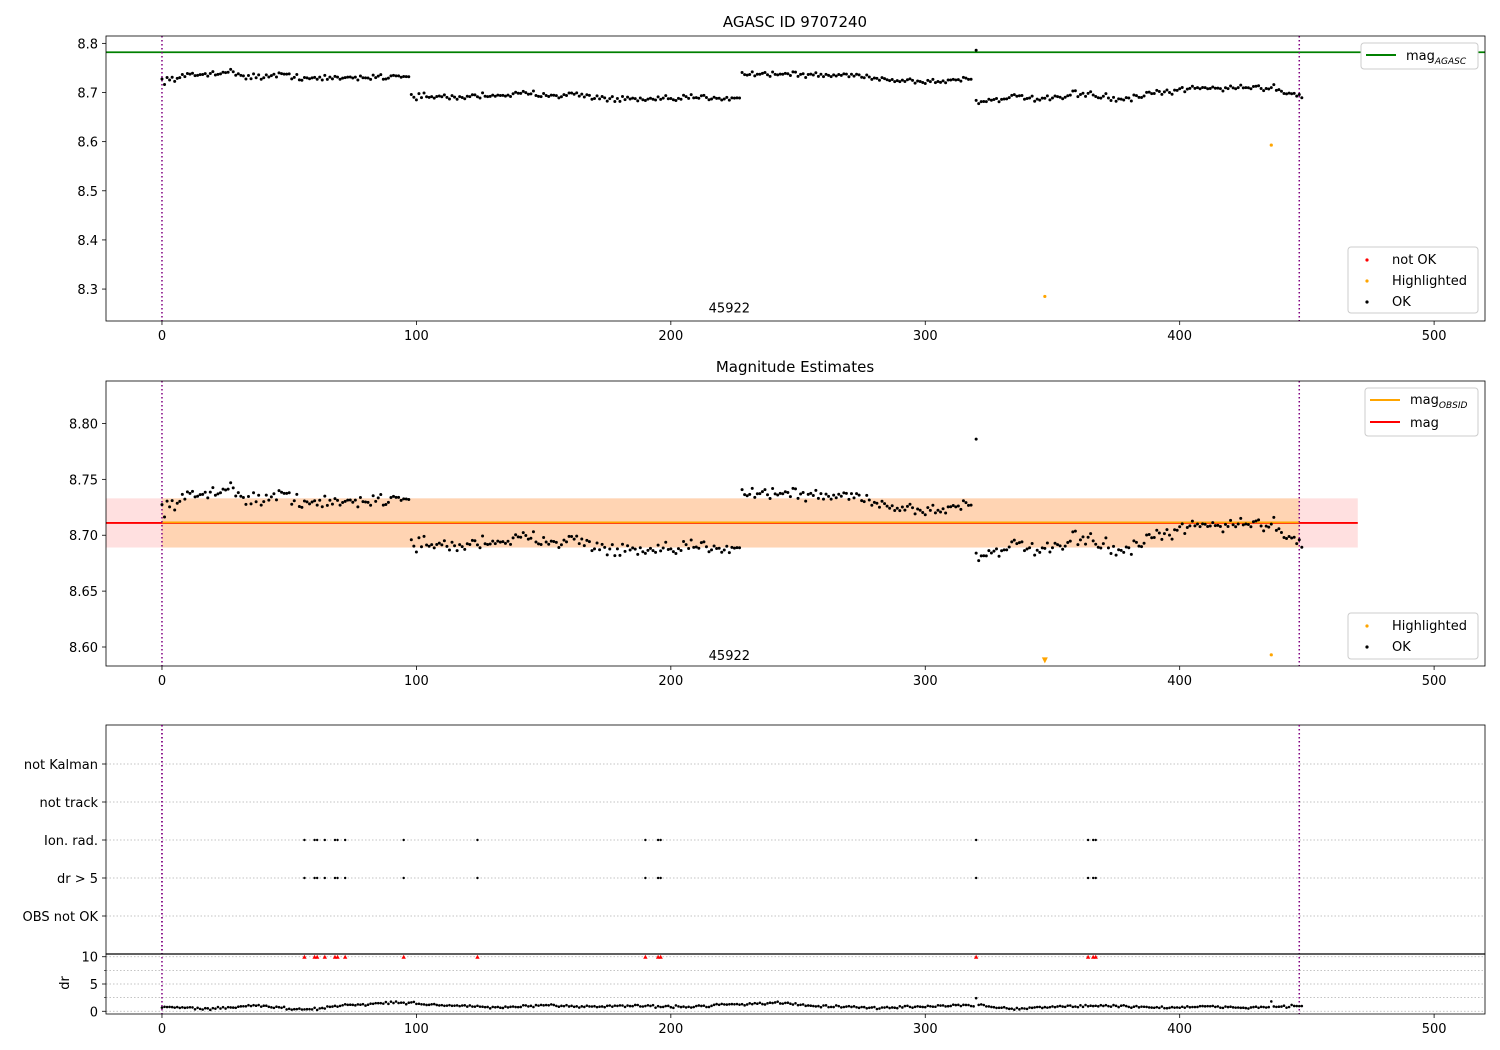  What do you see at coordinates (416, 1029) in the screenshot?
I see `dr-x-tick-label: 100` at bounding box center [416, 1029].